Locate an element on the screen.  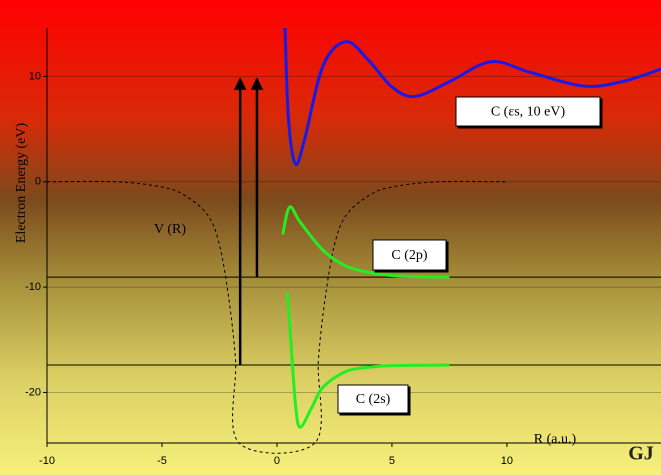
y-tick-label: 10 is located at coordinates (35, 76).